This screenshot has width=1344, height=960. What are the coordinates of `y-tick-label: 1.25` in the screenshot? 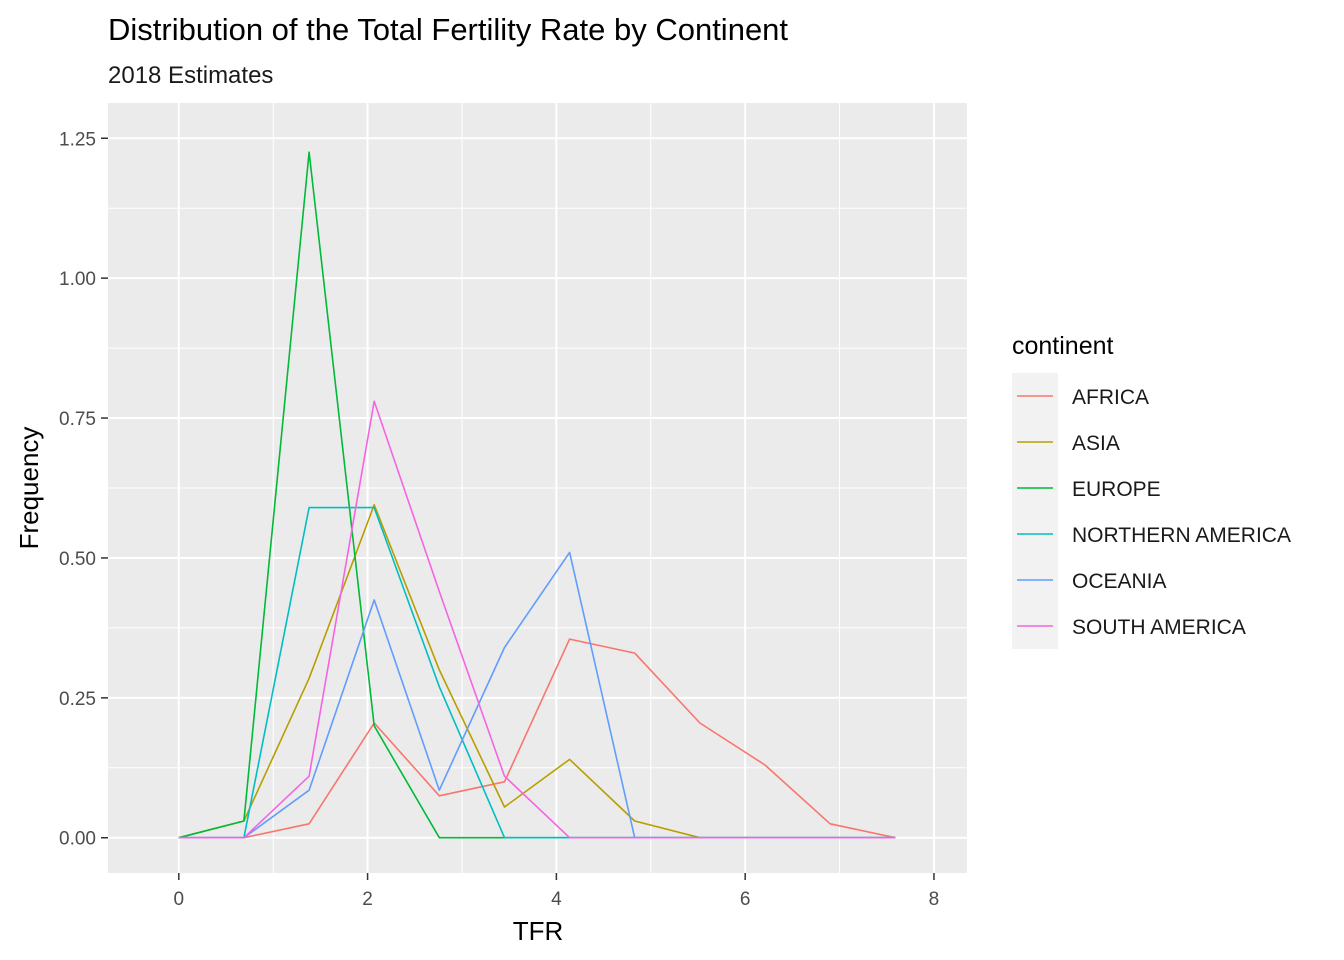 It's located at (77, 139).